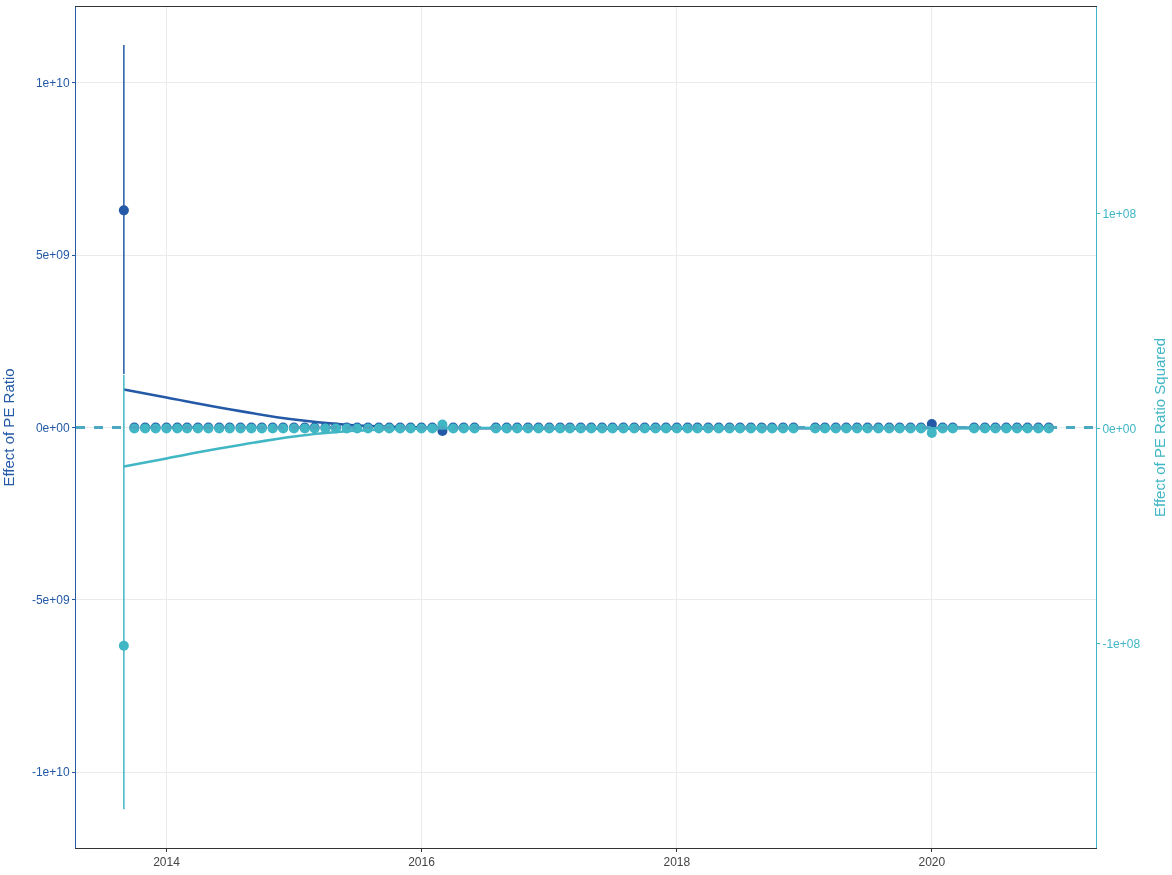 The image size is (1172, 875). Describe the element at coordinates (1119, 428) in the screenshot. I see `y2-tick-label: 0e+00` at that location.